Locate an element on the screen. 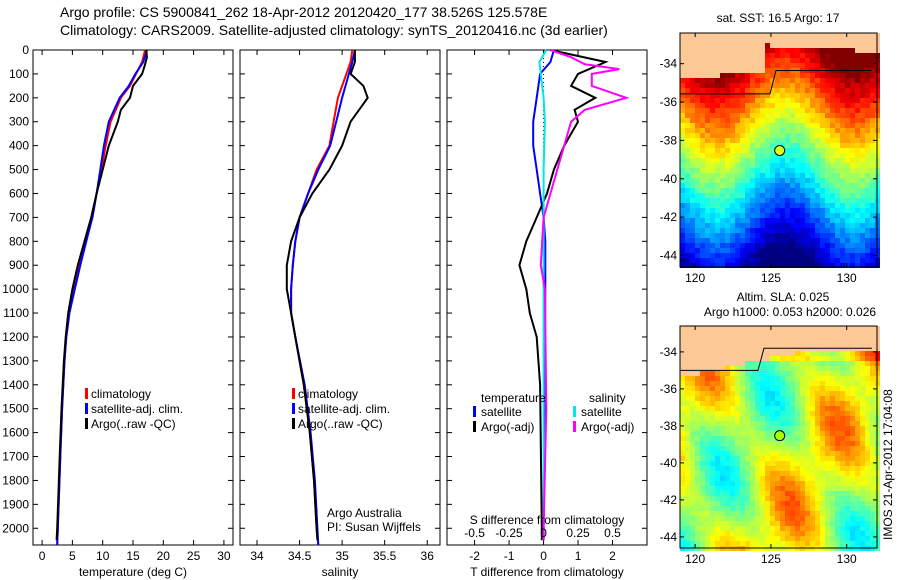 The width and height of the screenshot is (900, 580). legend-swatch is located at coordinates (574, 426).